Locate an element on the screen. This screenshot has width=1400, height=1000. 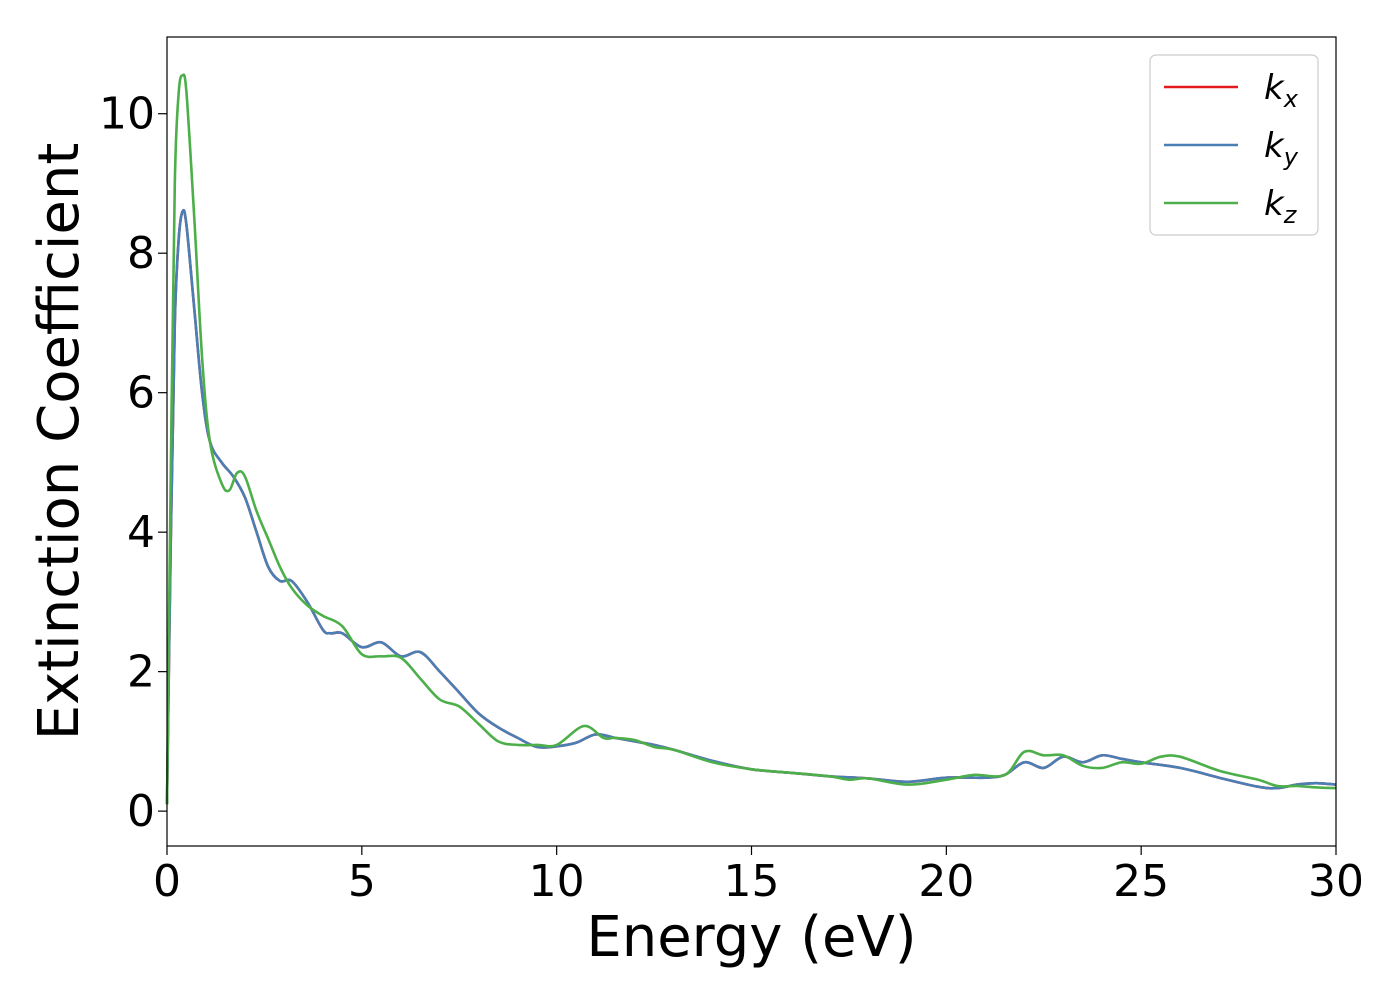
x-tick-label: 5 is located at coordinates (362, 881).